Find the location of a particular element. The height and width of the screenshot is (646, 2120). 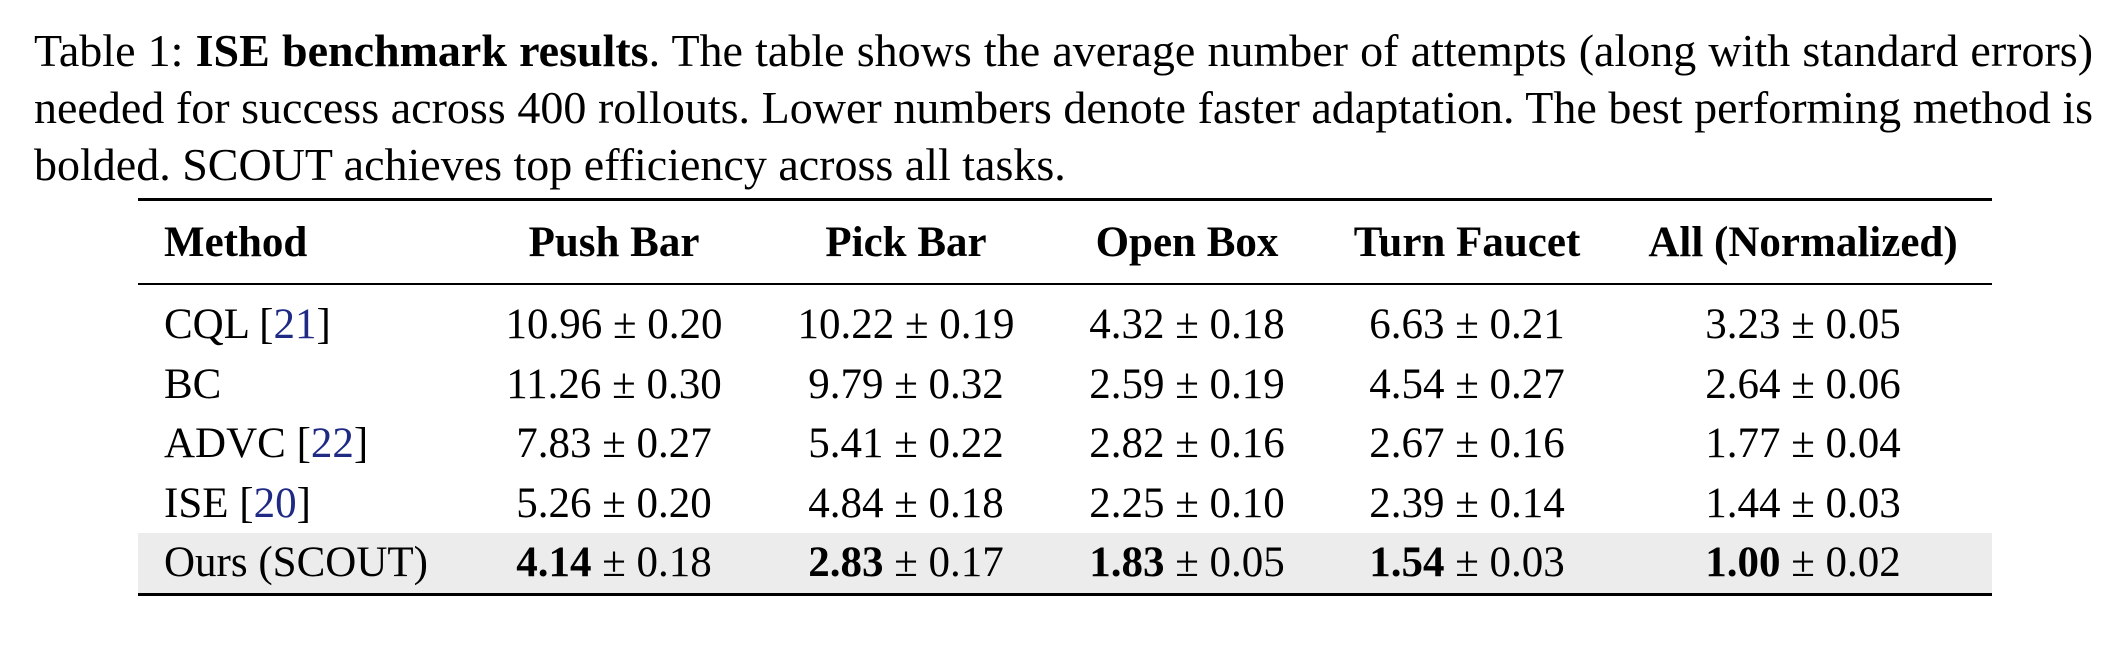

method-cell: ISE [20] is located at coordinates (304, 504).